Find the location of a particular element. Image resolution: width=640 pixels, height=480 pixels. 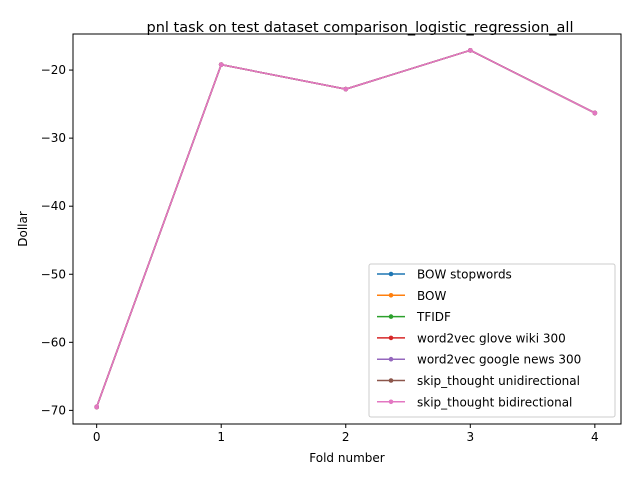

legend-item: word2vec google news 300 is located at coordinates (479, 360).